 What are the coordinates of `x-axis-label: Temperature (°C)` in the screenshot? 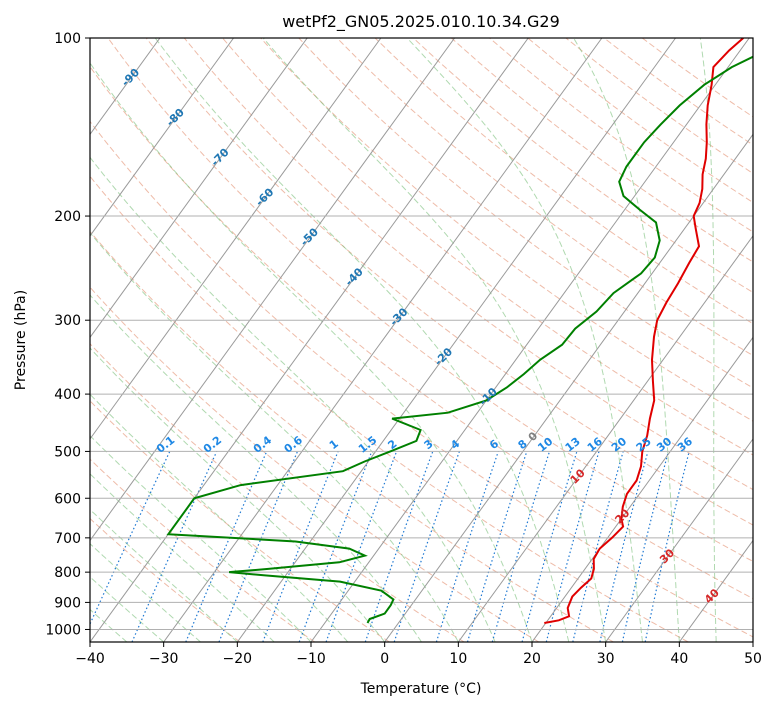 It's located at (421, 689).